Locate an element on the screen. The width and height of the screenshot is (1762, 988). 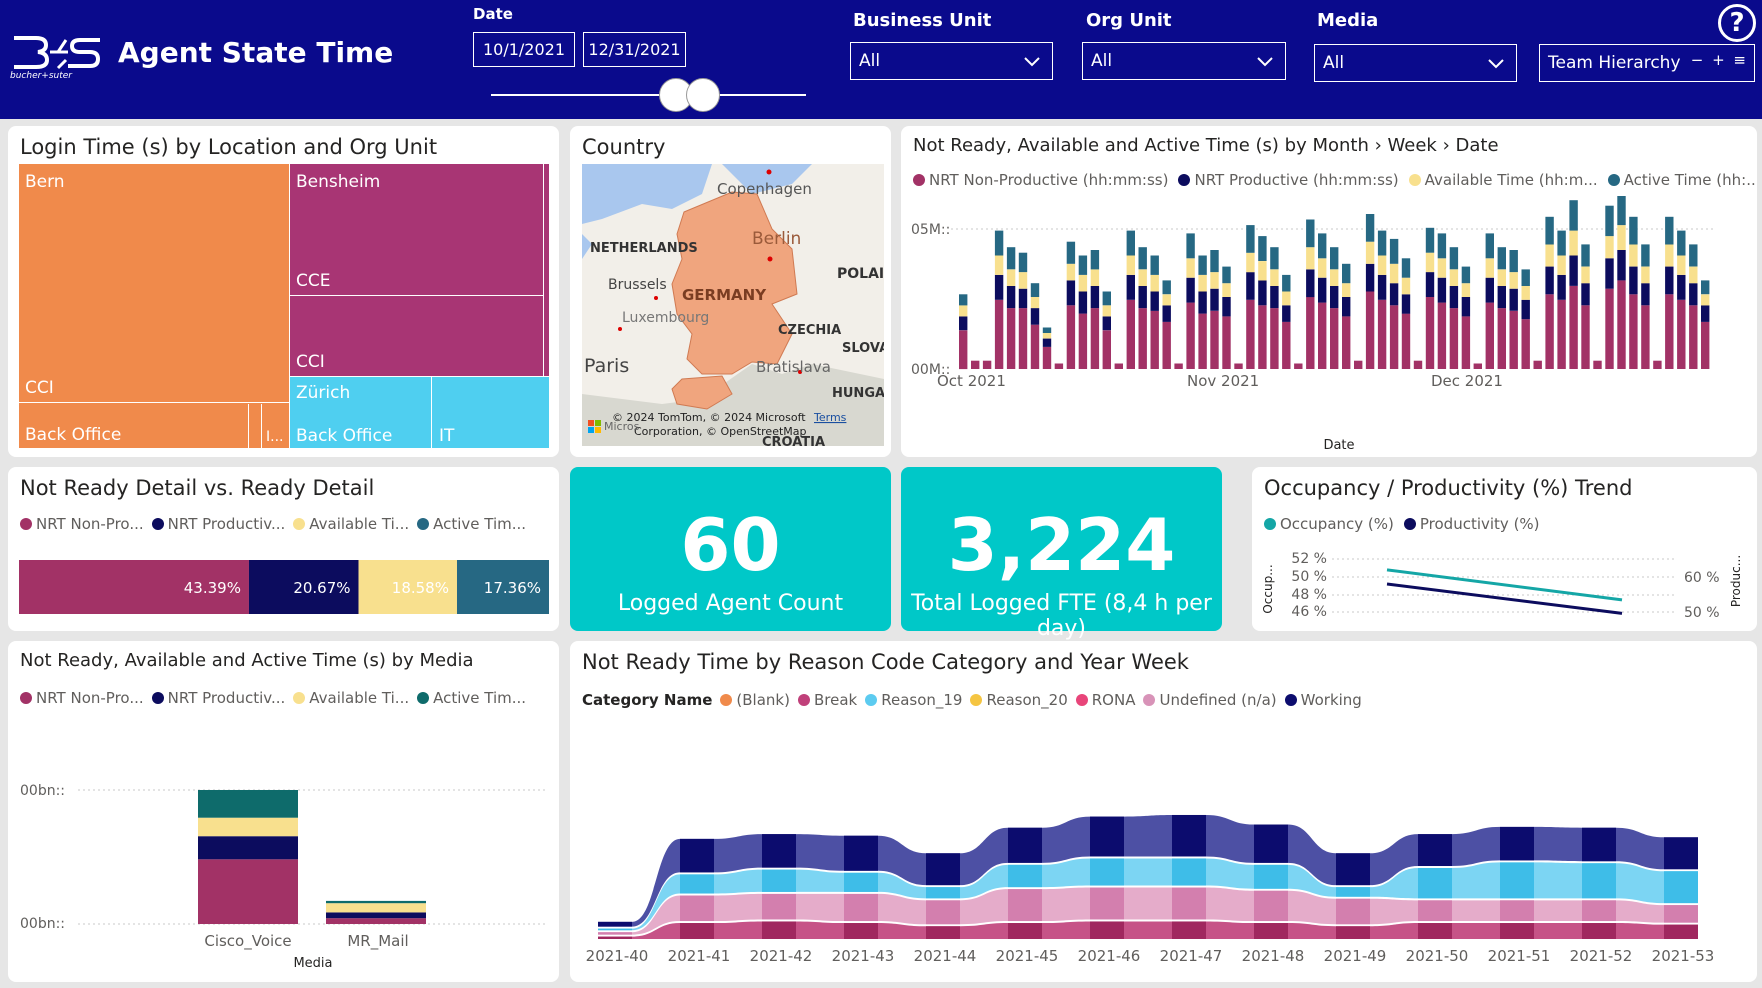
team-hierarchy-controls: − + ≡ is located at coordinates (1719, 60).